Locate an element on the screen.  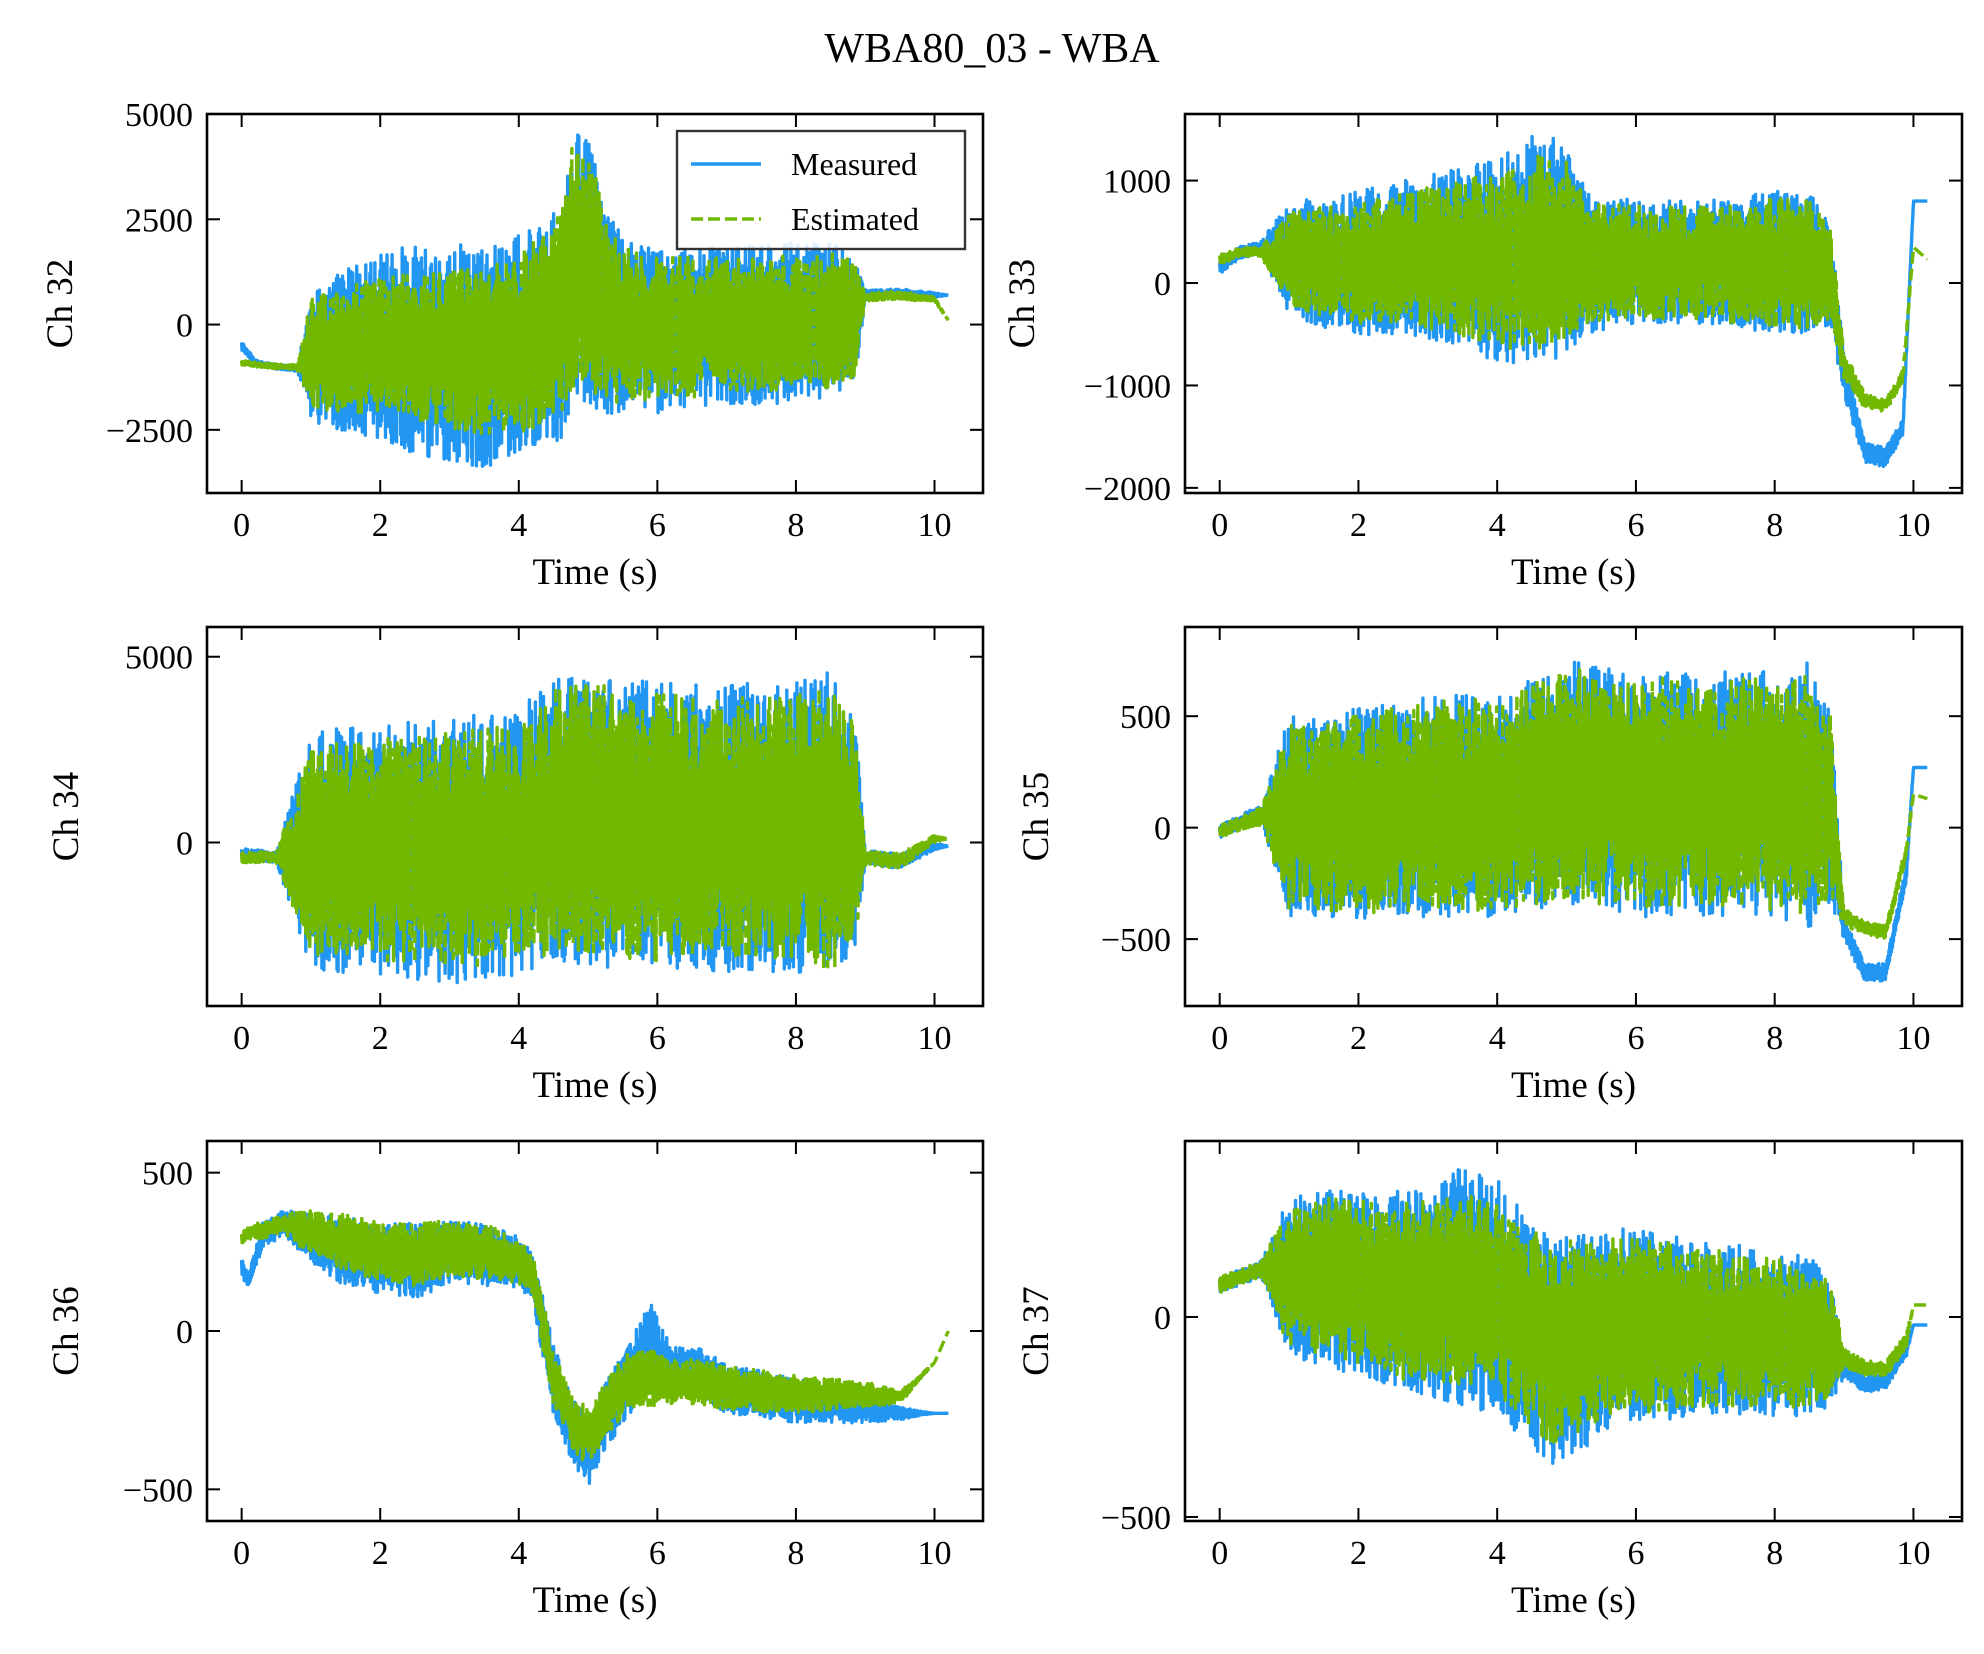
y-axis-label: Ch 33 is located at coordinates (1022, 303).